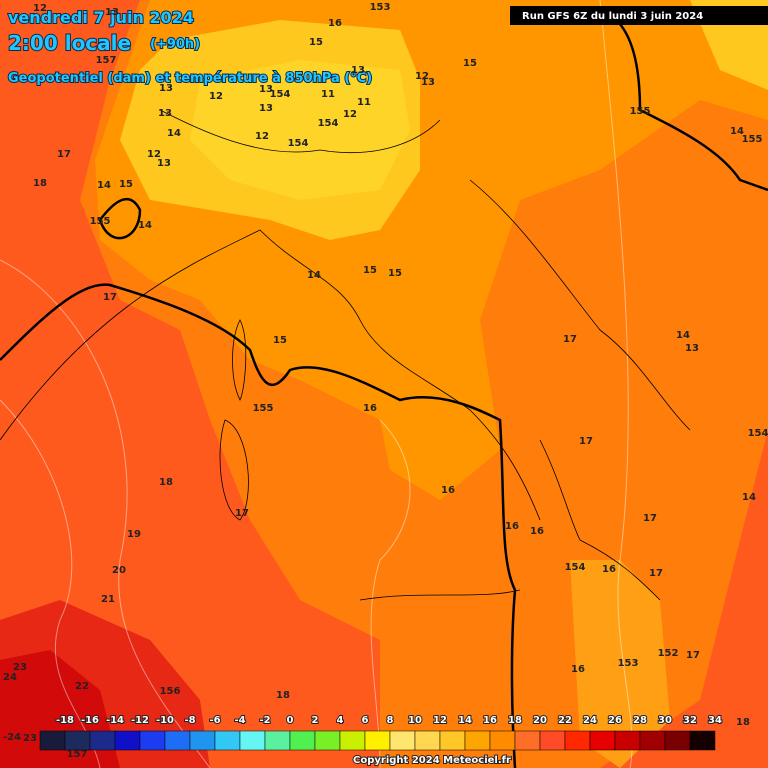 Image resolution: width=768 pixels, height=768 pixels. What do you see at coordinates (10, 677) in the screenshot?
I see `contour-label: 24` at bounding box center [10, 677].